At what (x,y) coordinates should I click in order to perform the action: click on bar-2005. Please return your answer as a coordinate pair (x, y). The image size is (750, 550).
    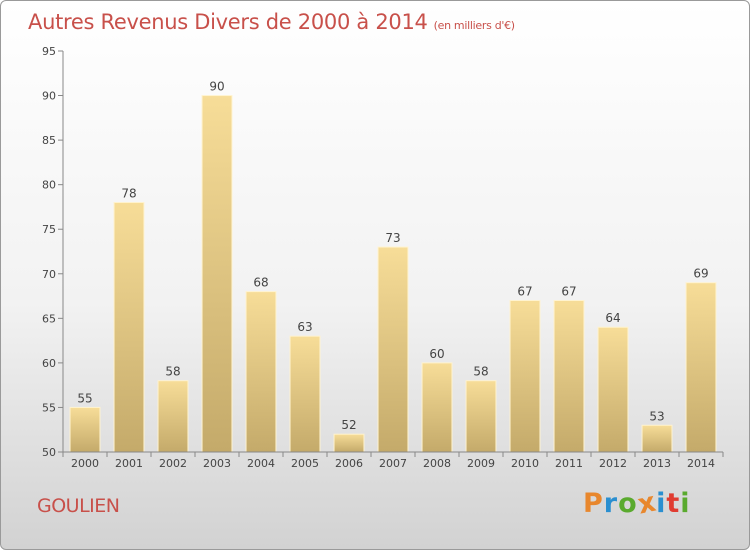
    Looking at the image, I should click on (305, 394).